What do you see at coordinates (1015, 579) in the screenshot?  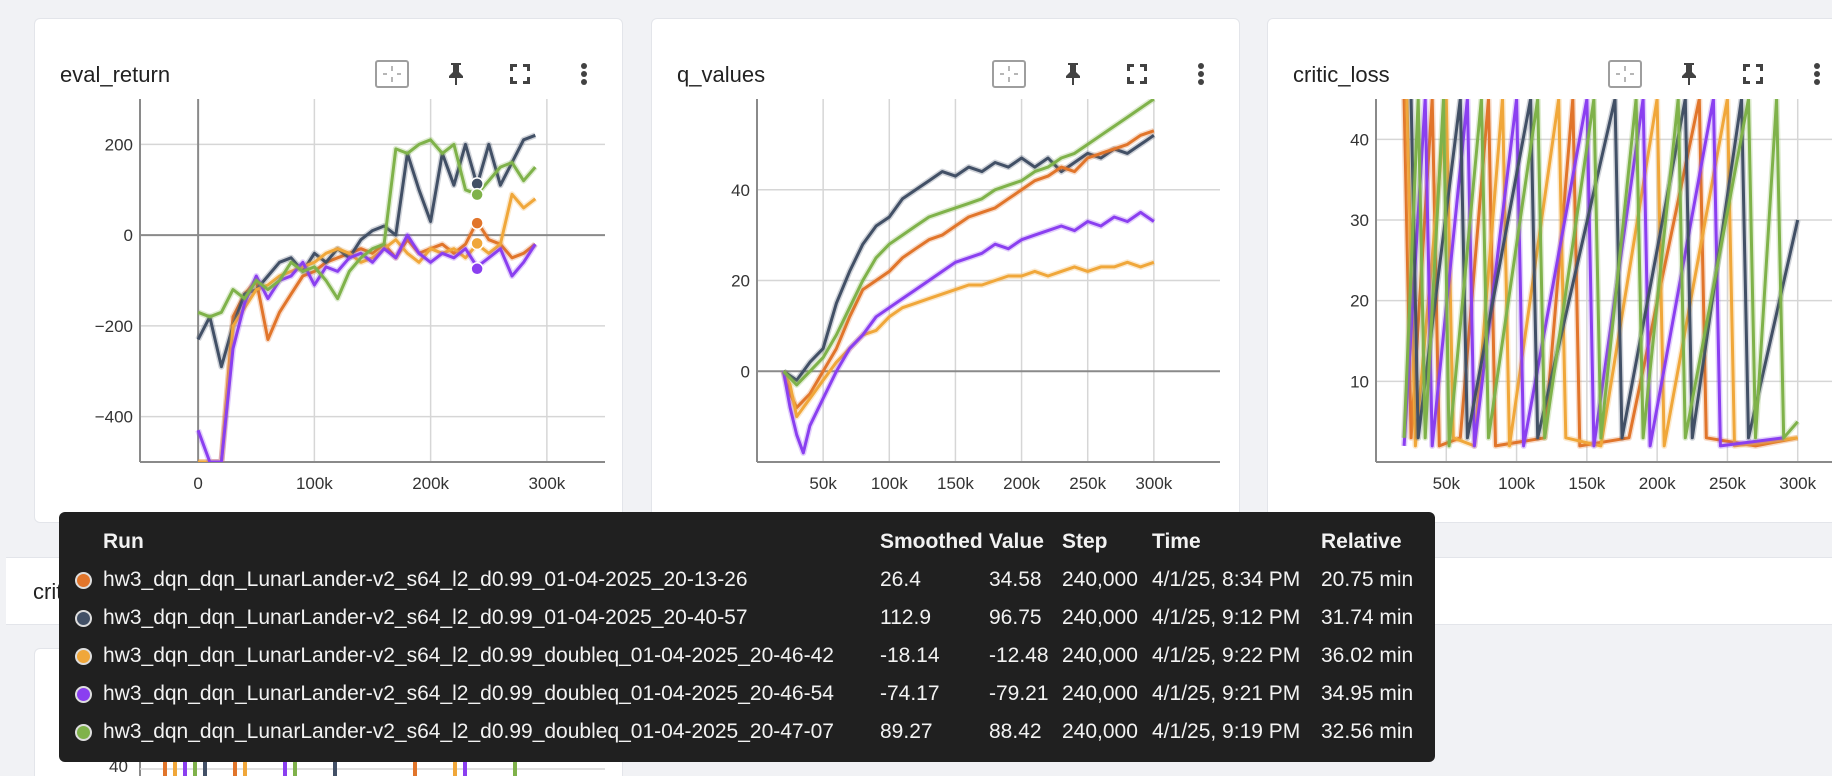 I see `raw-value: 34.58` at bounding box center [1015, 579].